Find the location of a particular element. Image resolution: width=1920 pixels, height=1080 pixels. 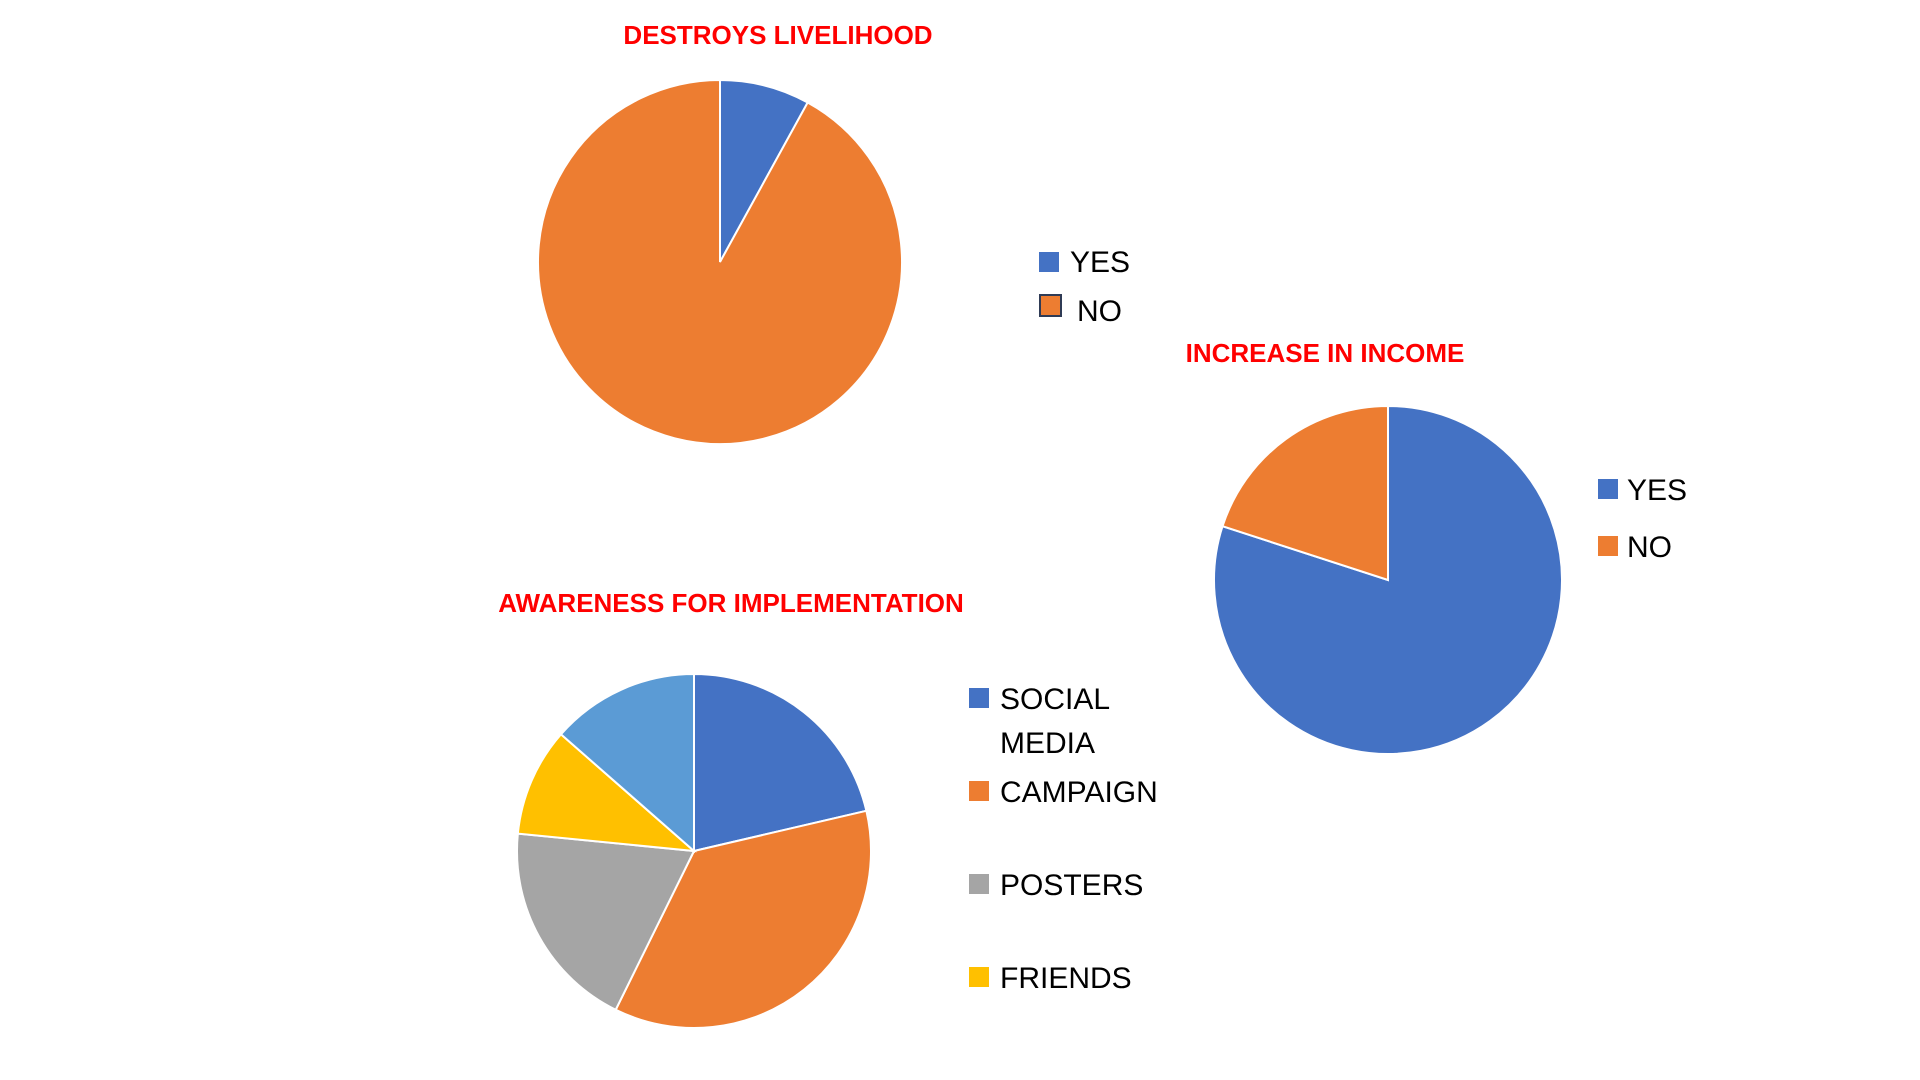

chart-increase-in-income: INCREASE IN INCOME YES NO is located at coordinates (1436, 546).